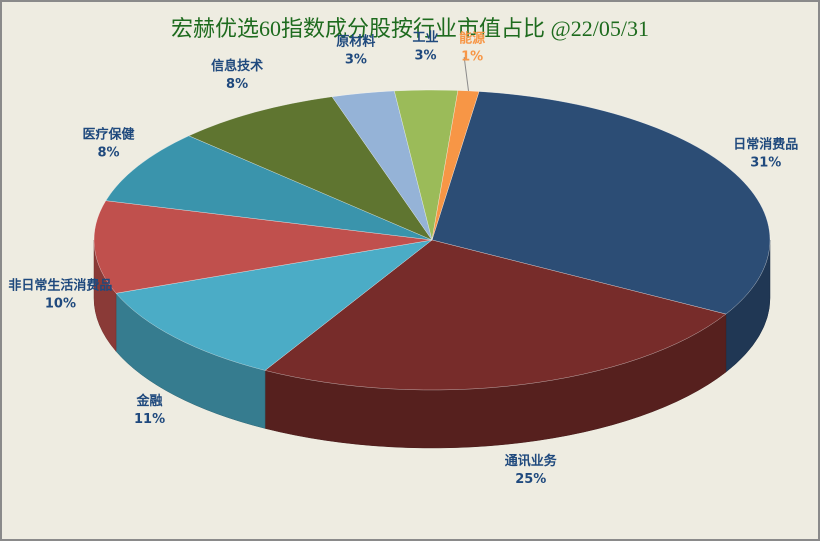  Describe the element at coordinates (530, 479) in the screenshot. I see `data-label-value: 25%` at that location.